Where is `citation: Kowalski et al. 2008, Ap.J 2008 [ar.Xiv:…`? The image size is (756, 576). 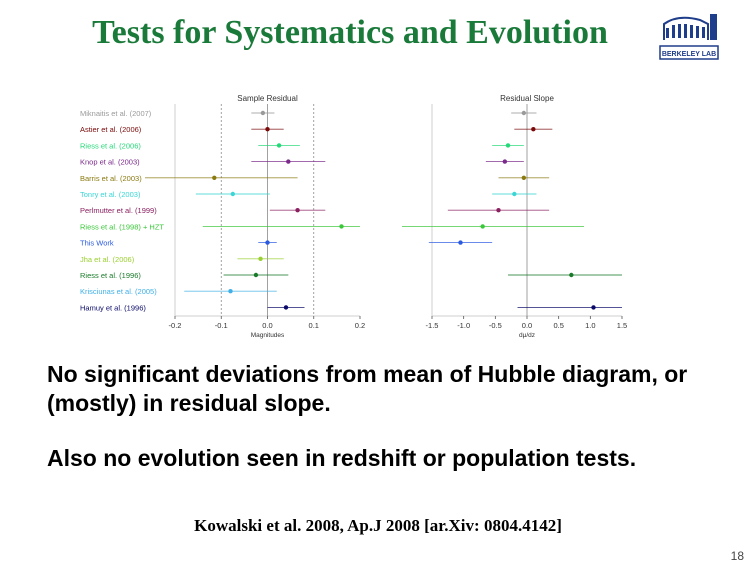
citation: Kowalski et al. 2008, Ap.J 2008 [ar.Xiv:… is located at coordinates (378, 525).